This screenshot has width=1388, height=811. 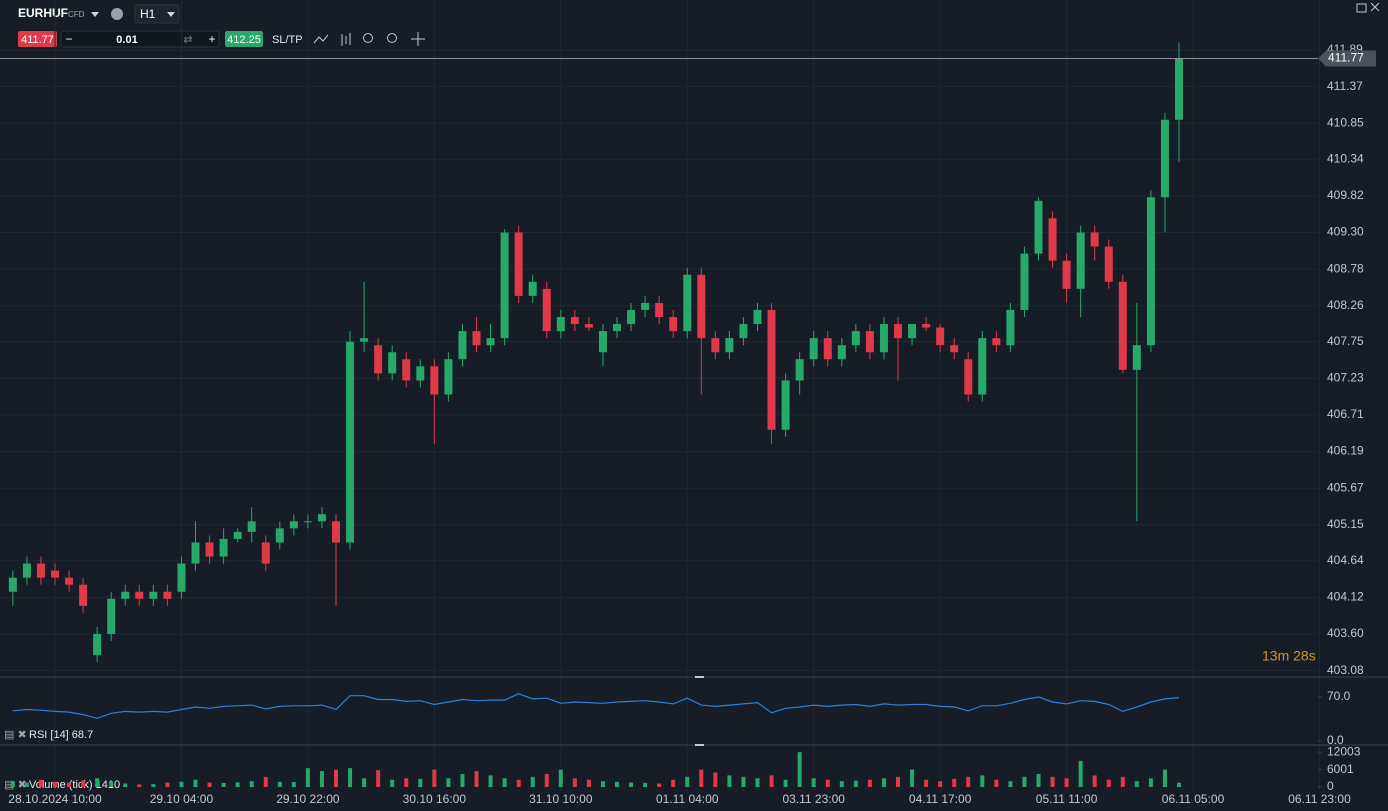 I want to click on y-tick-label: 404.64, so click(x=1345, y=560).